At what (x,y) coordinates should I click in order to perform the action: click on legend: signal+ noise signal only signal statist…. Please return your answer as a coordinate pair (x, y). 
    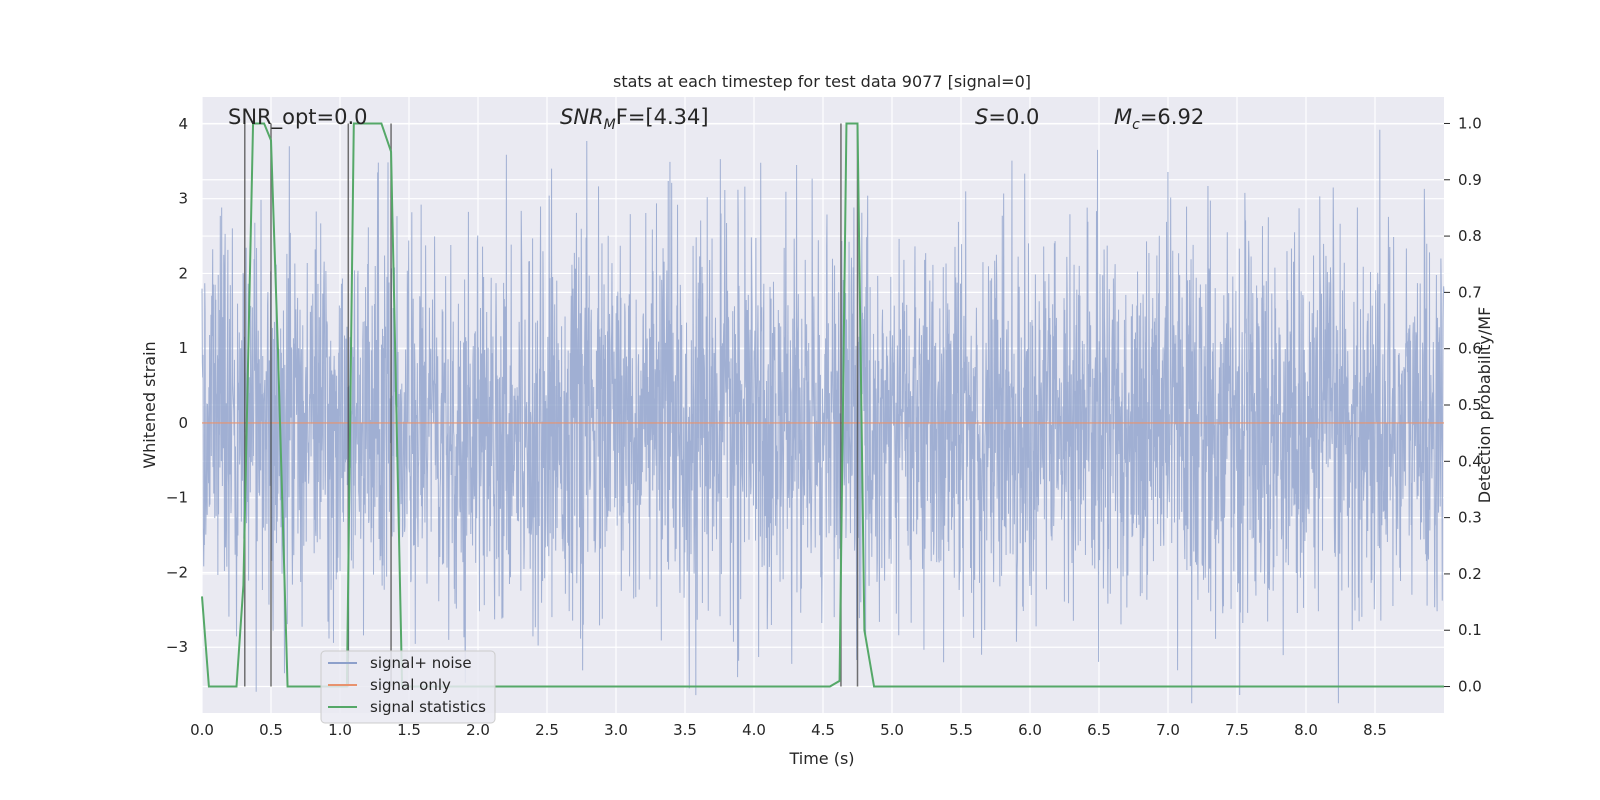
    Looking at the image, I should click on (408, 687).